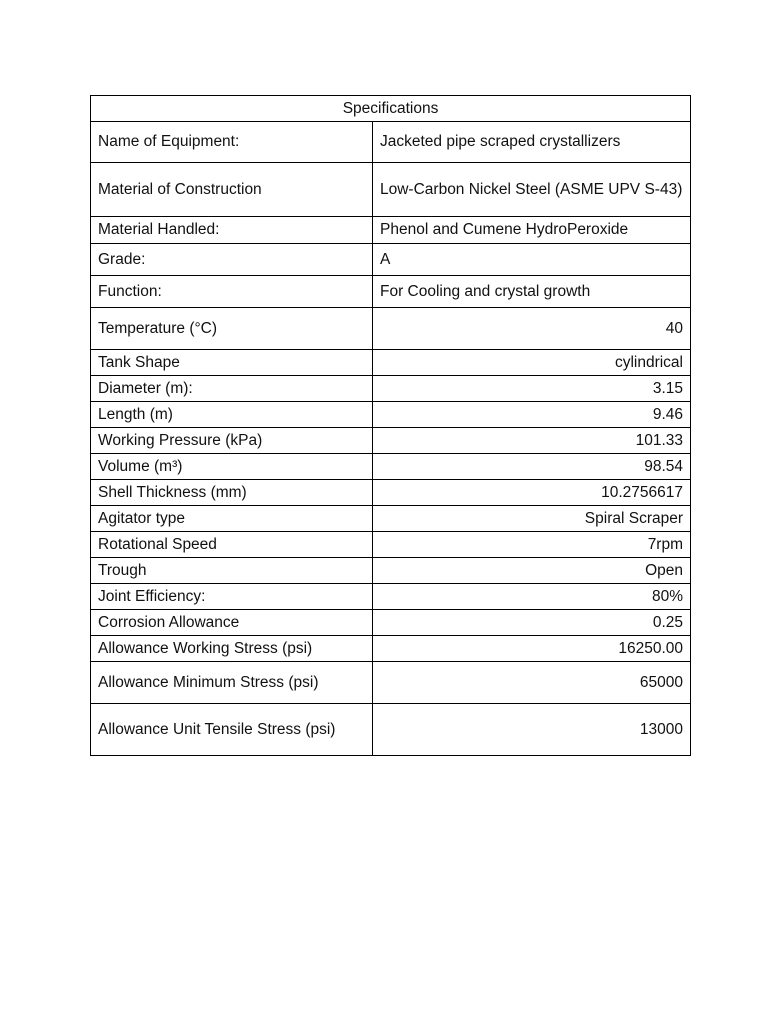 This screenshot has width=768, height=1024. What do you see at coordinates (231, 729) in the screenshot?
I see `spec-label: Allowance Unit Tensile Stress (psi)` at bounding box center [231, 729].